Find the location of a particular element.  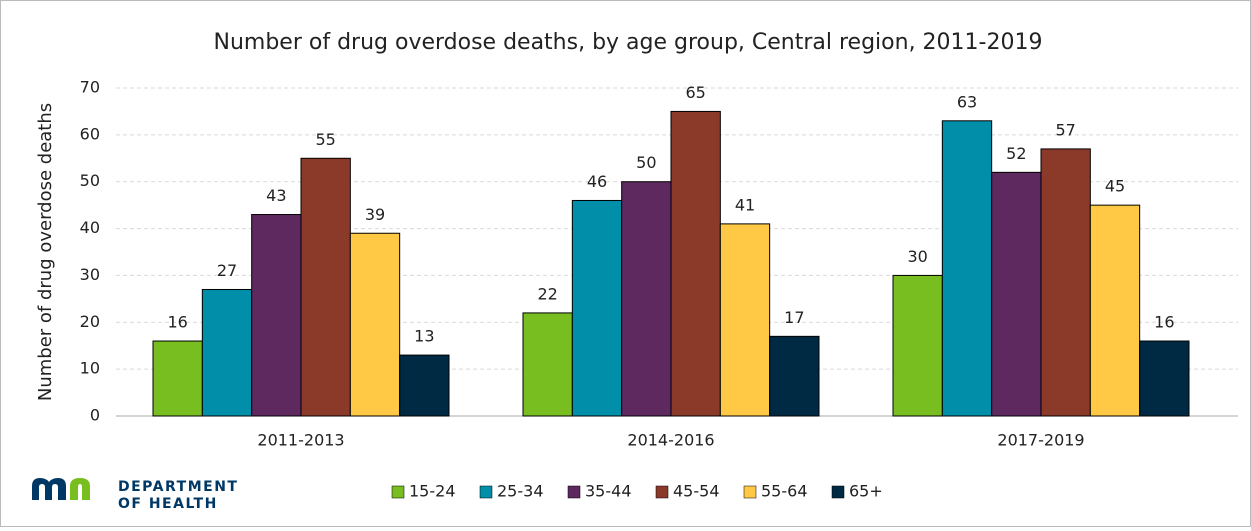

y-axis-label: Number of drug overdose deaths is located at coordinates (45, 252).